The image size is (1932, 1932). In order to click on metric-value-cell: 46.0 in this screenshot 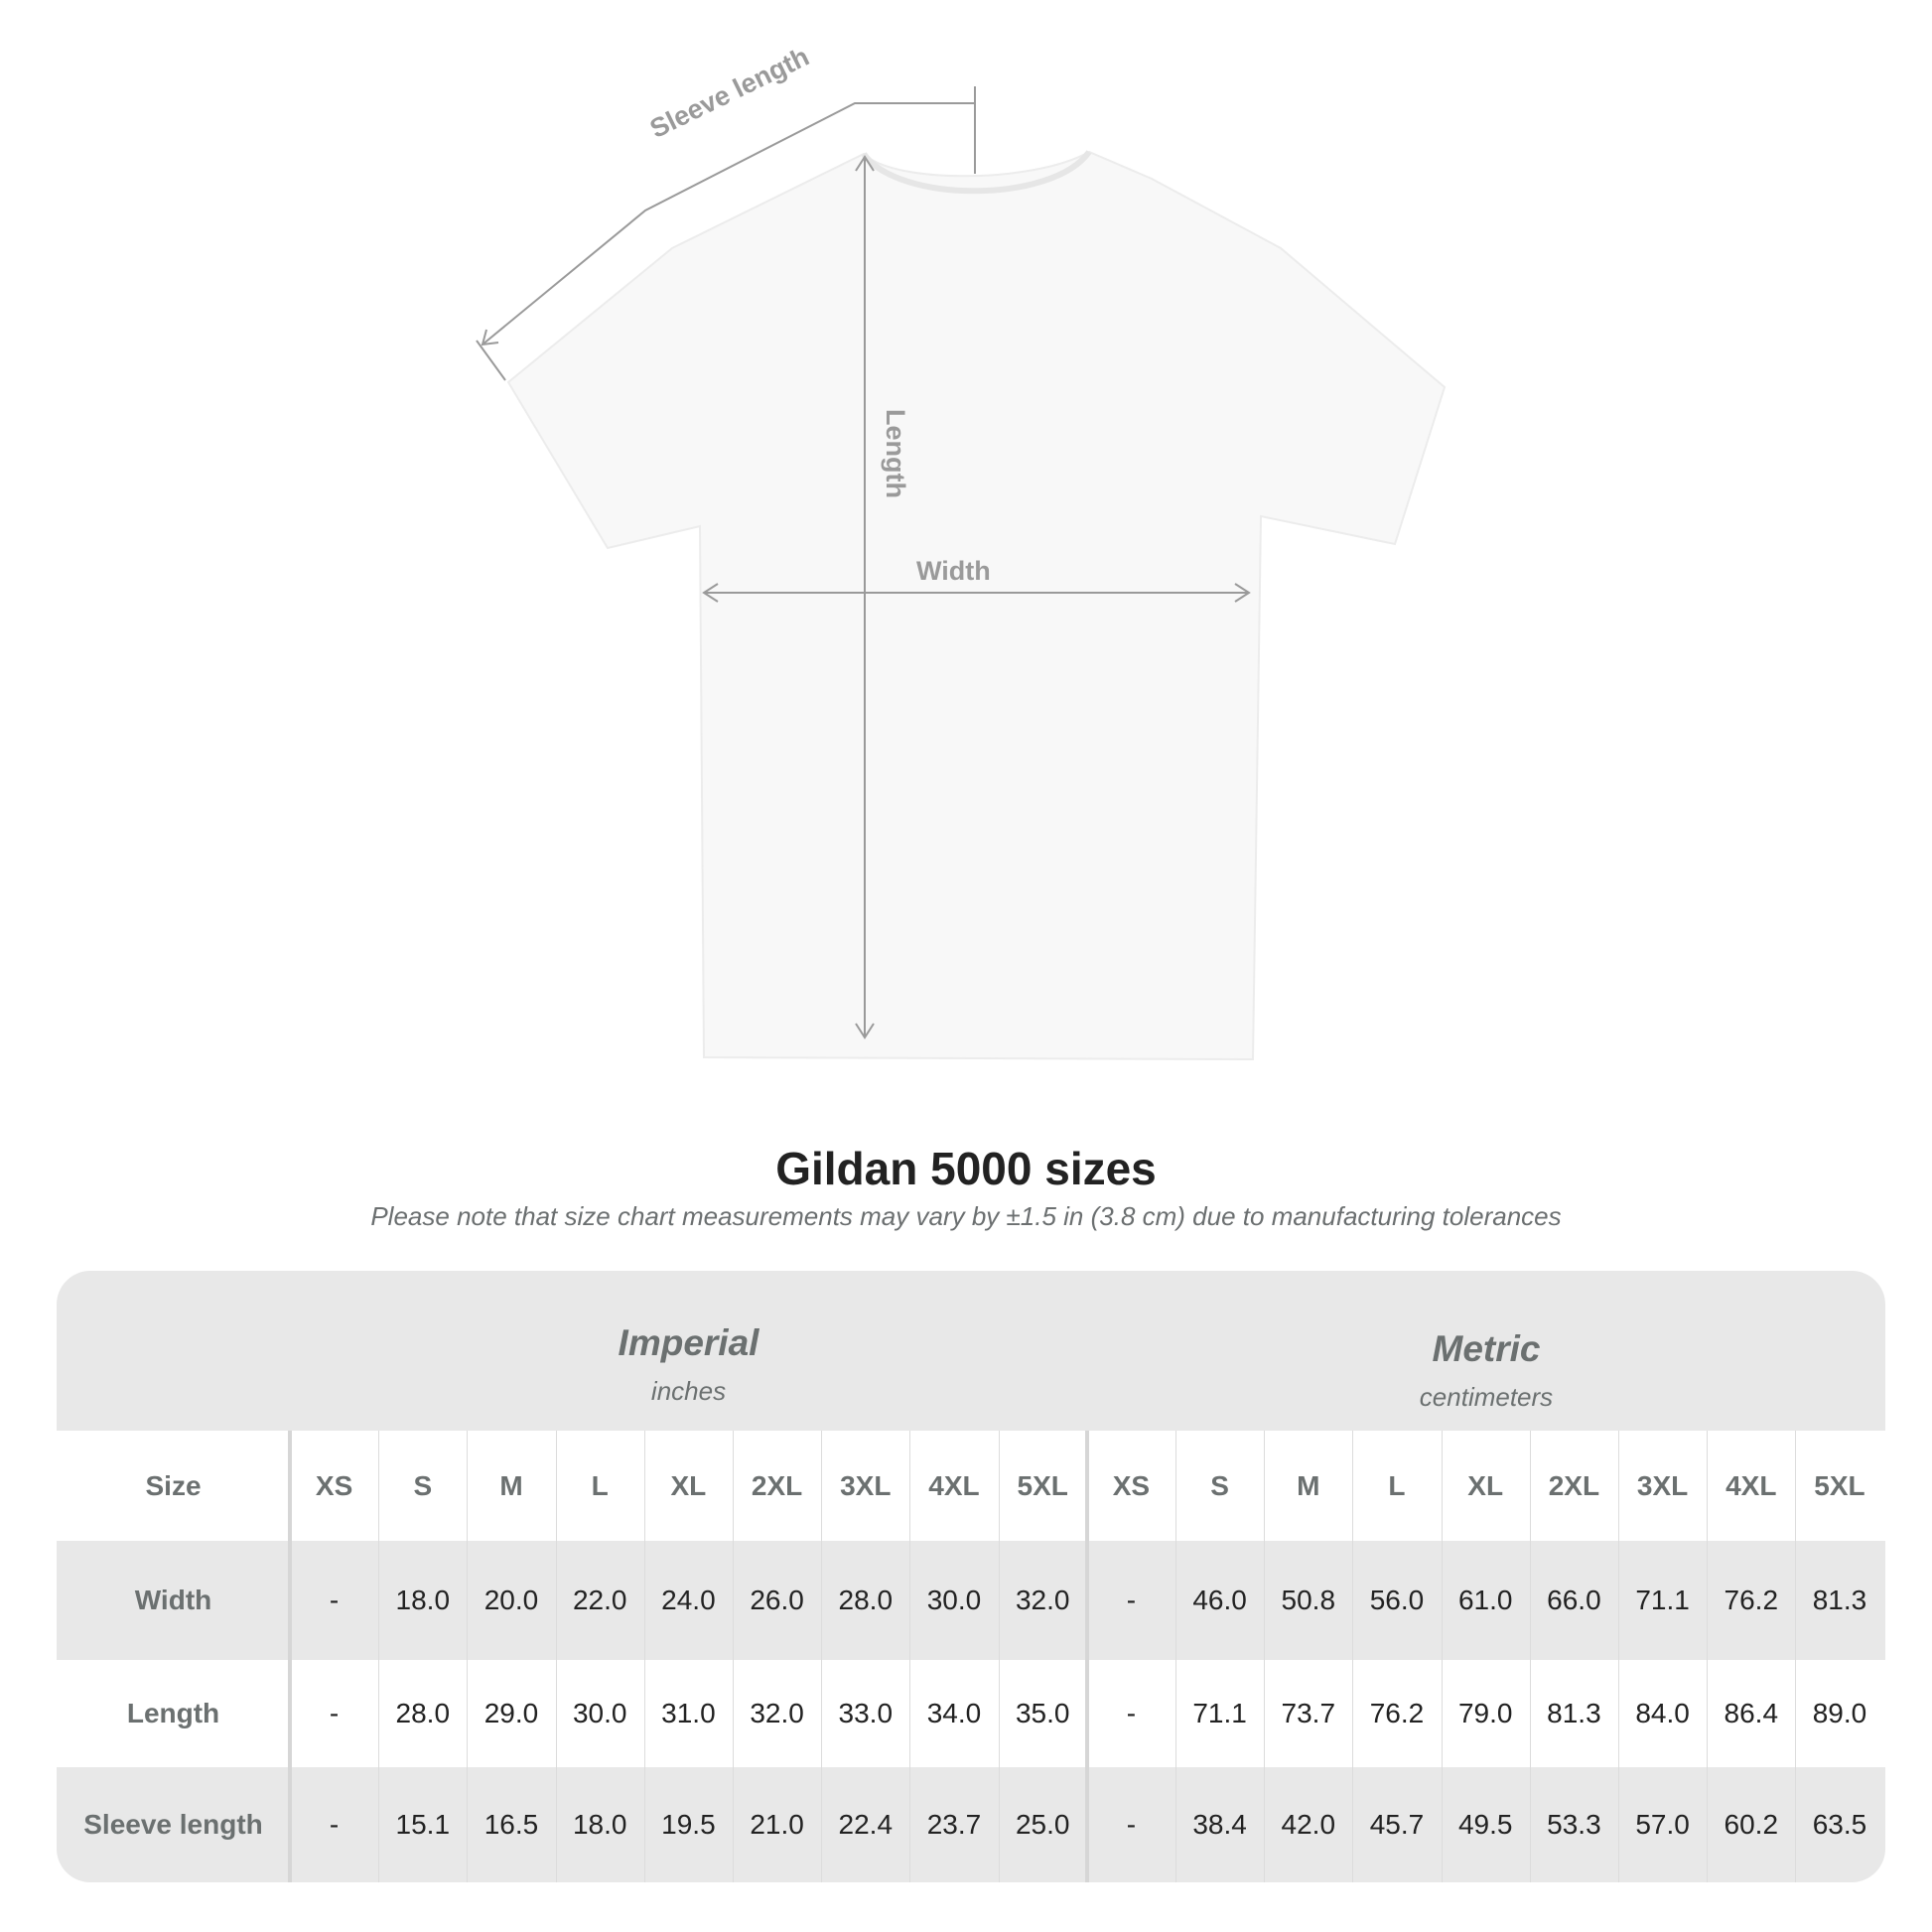, I will do `click(1220, 1600)`.